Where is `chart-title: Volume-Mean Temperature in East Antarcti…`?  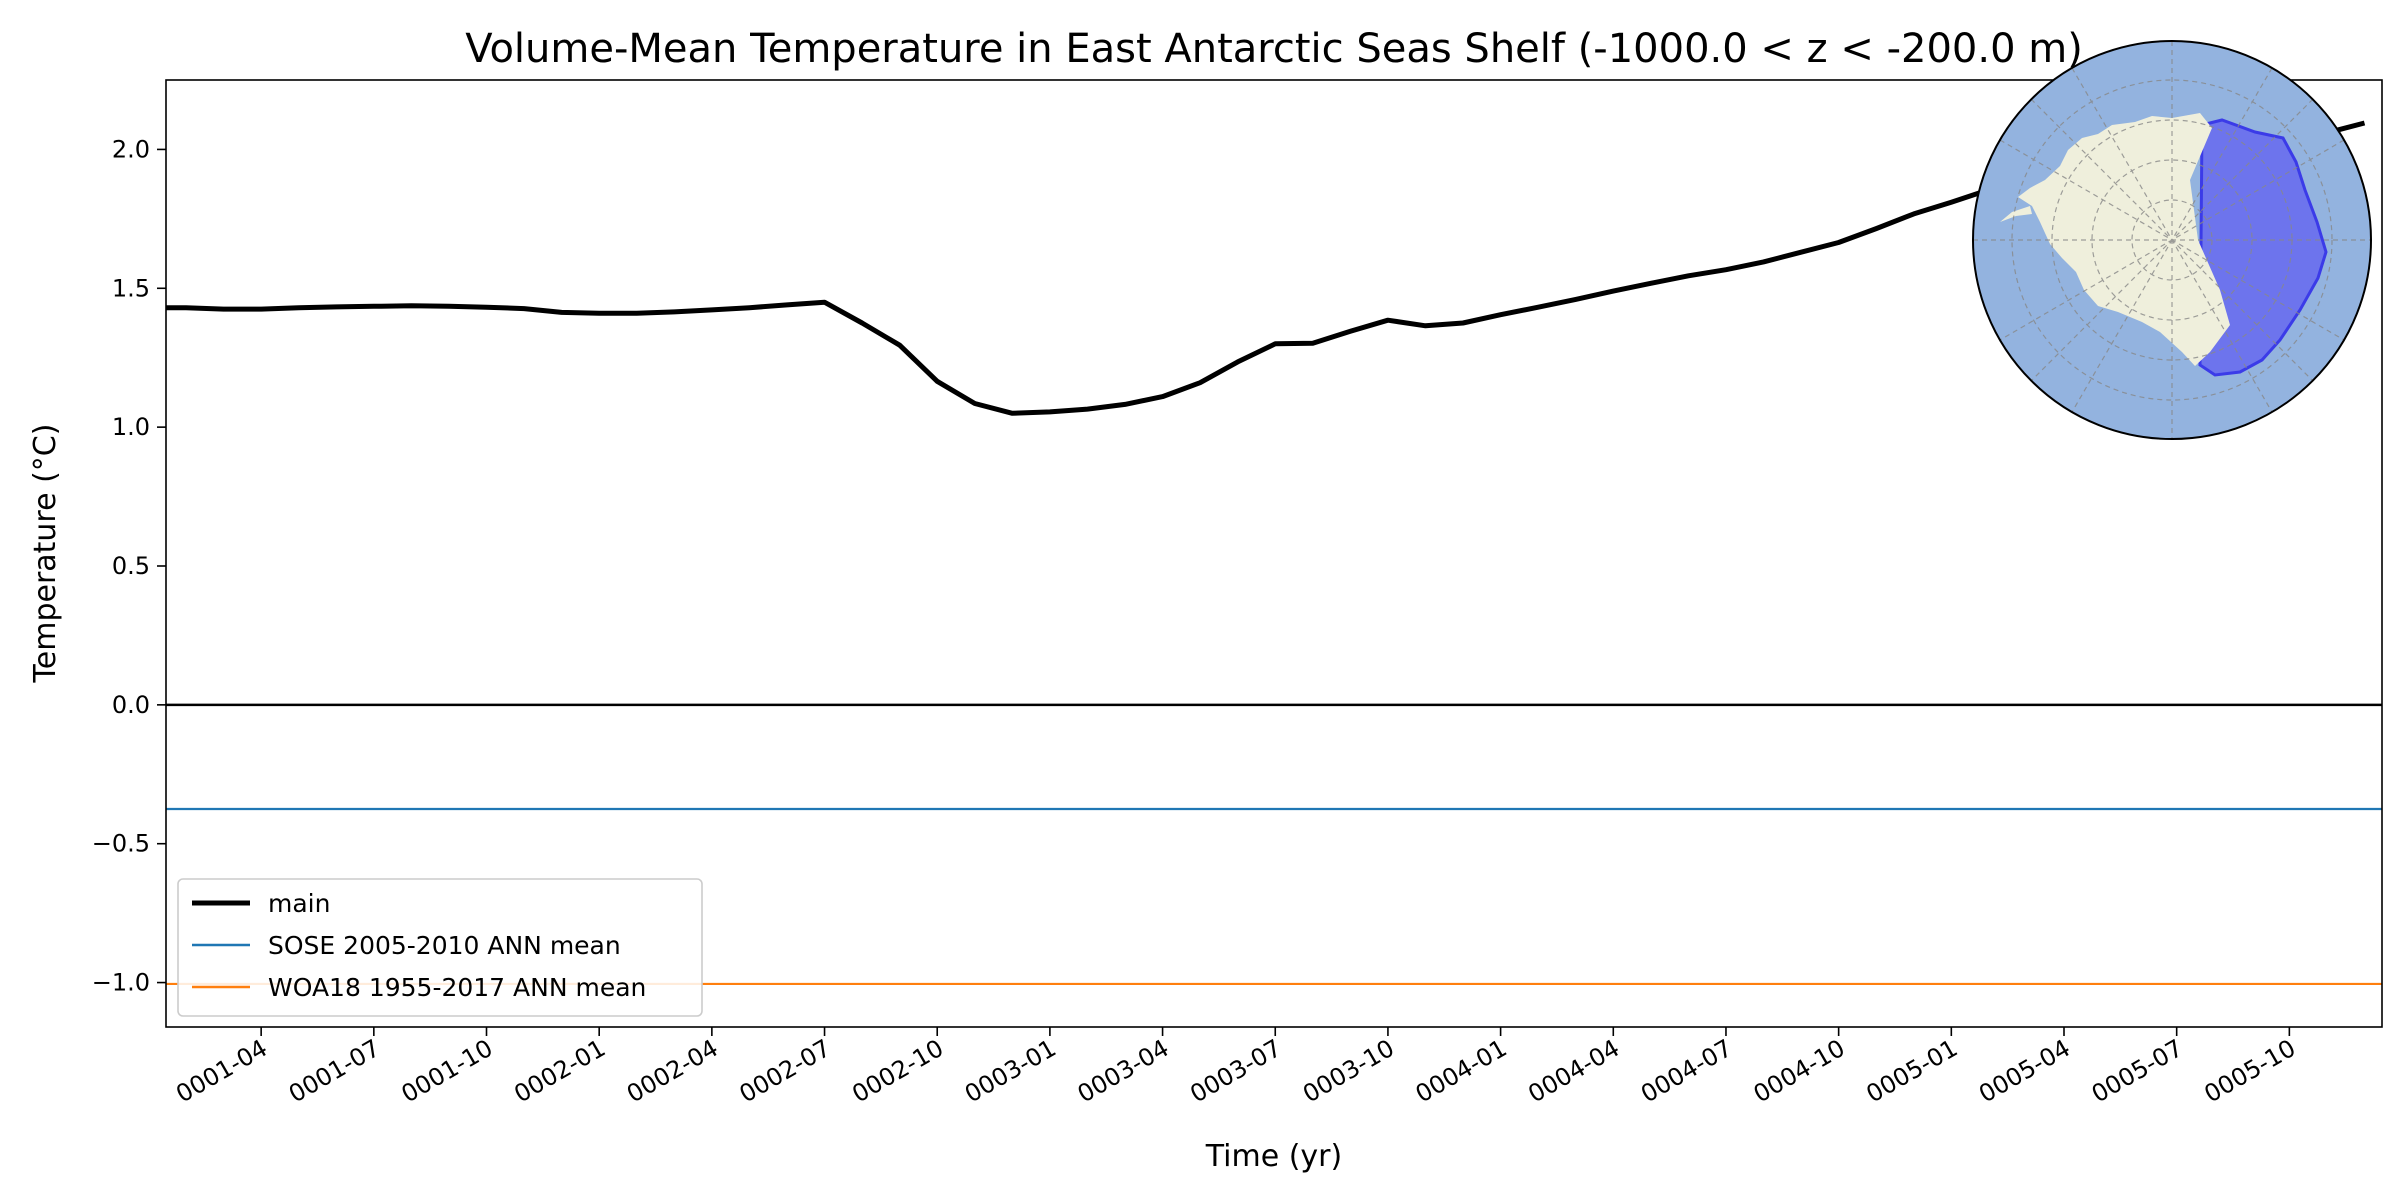
chart-title: Volume-Mean Temperature in East Antarcti… is located at coordinates (1274, 49).